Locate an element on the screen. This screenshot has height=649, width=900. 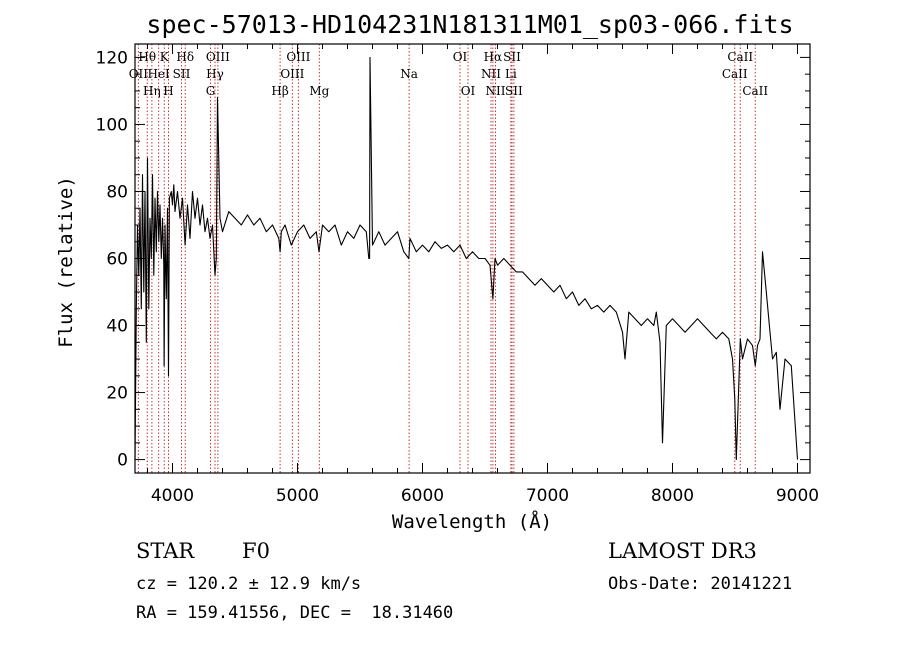
spectral-line-label: Hδ is located at coordinates (185, 57).